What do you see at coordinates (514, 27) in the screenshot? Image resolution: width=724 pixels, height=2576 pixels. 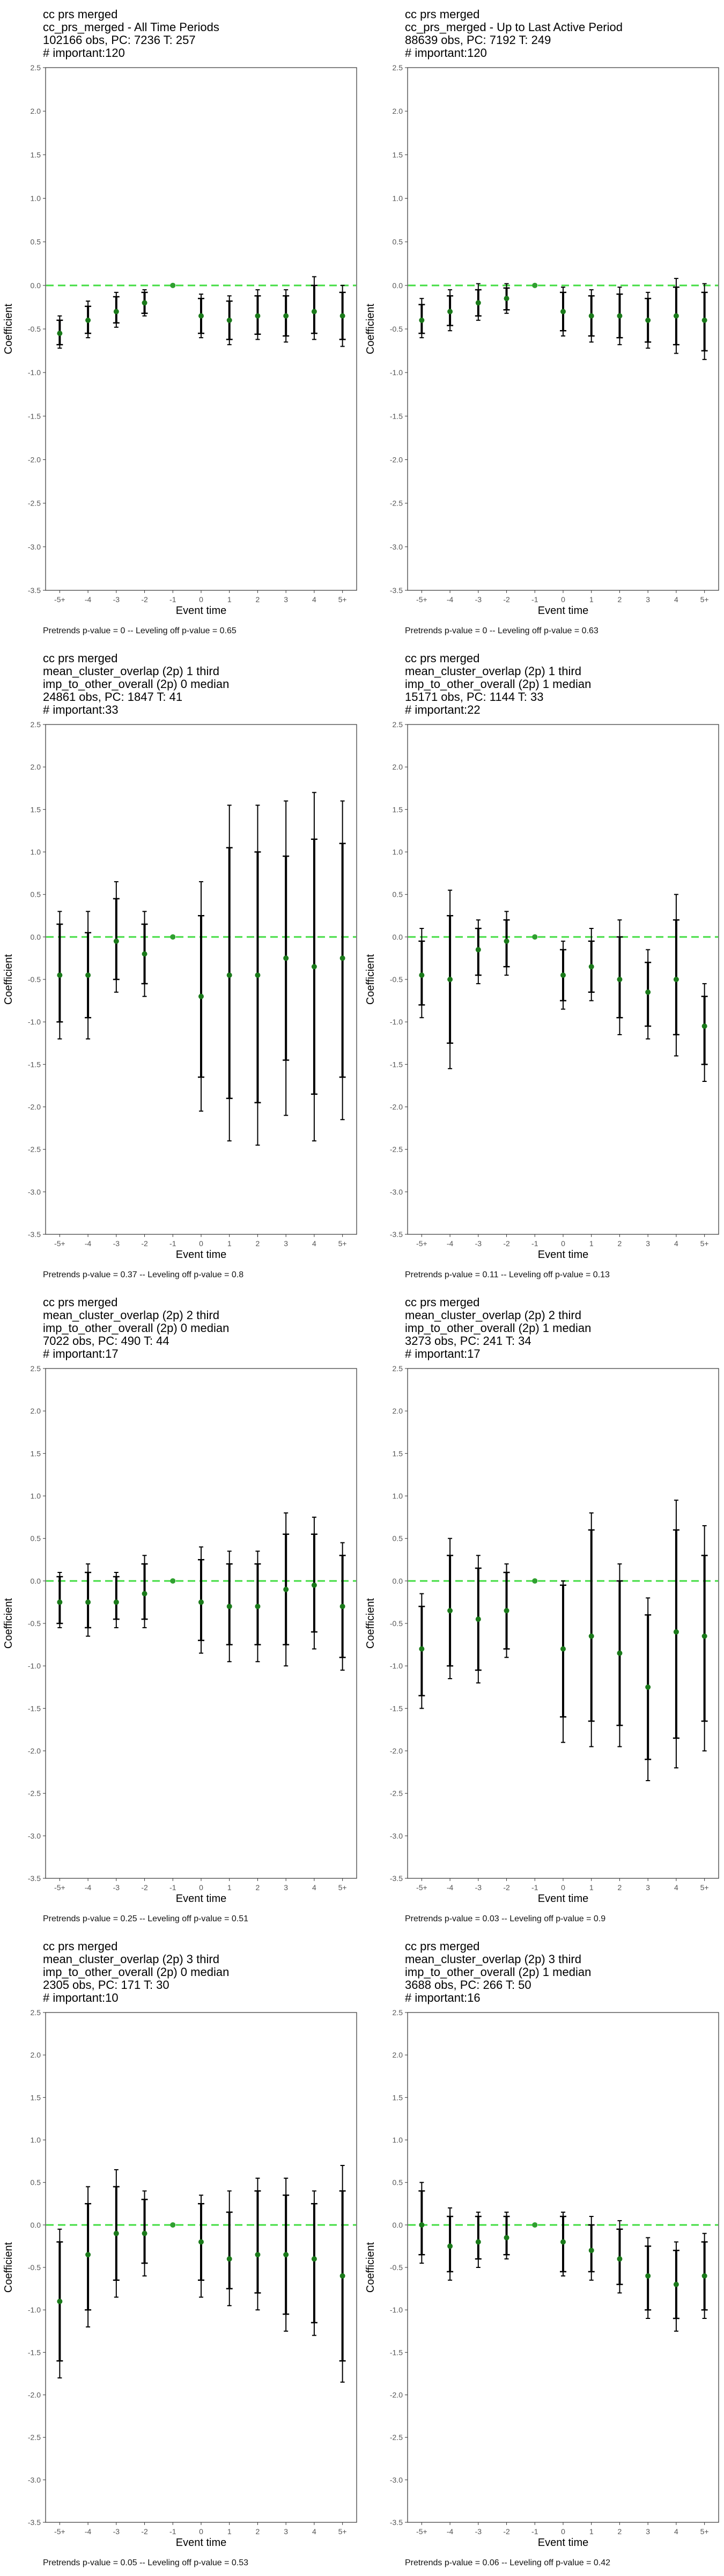 I see `chart-title-line: cc_prs_merged - Up to Last Active Period` at bounding box center [514, 27].